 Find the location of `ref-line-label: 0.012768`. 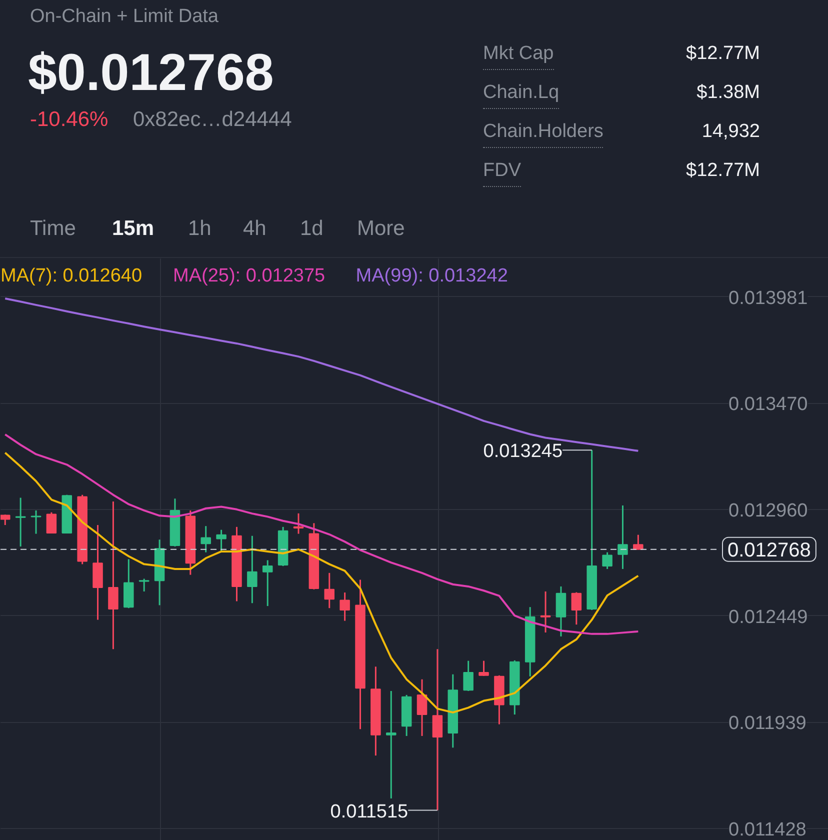

ref-line-label: 0.012768 is located at coordinates (769, 550).